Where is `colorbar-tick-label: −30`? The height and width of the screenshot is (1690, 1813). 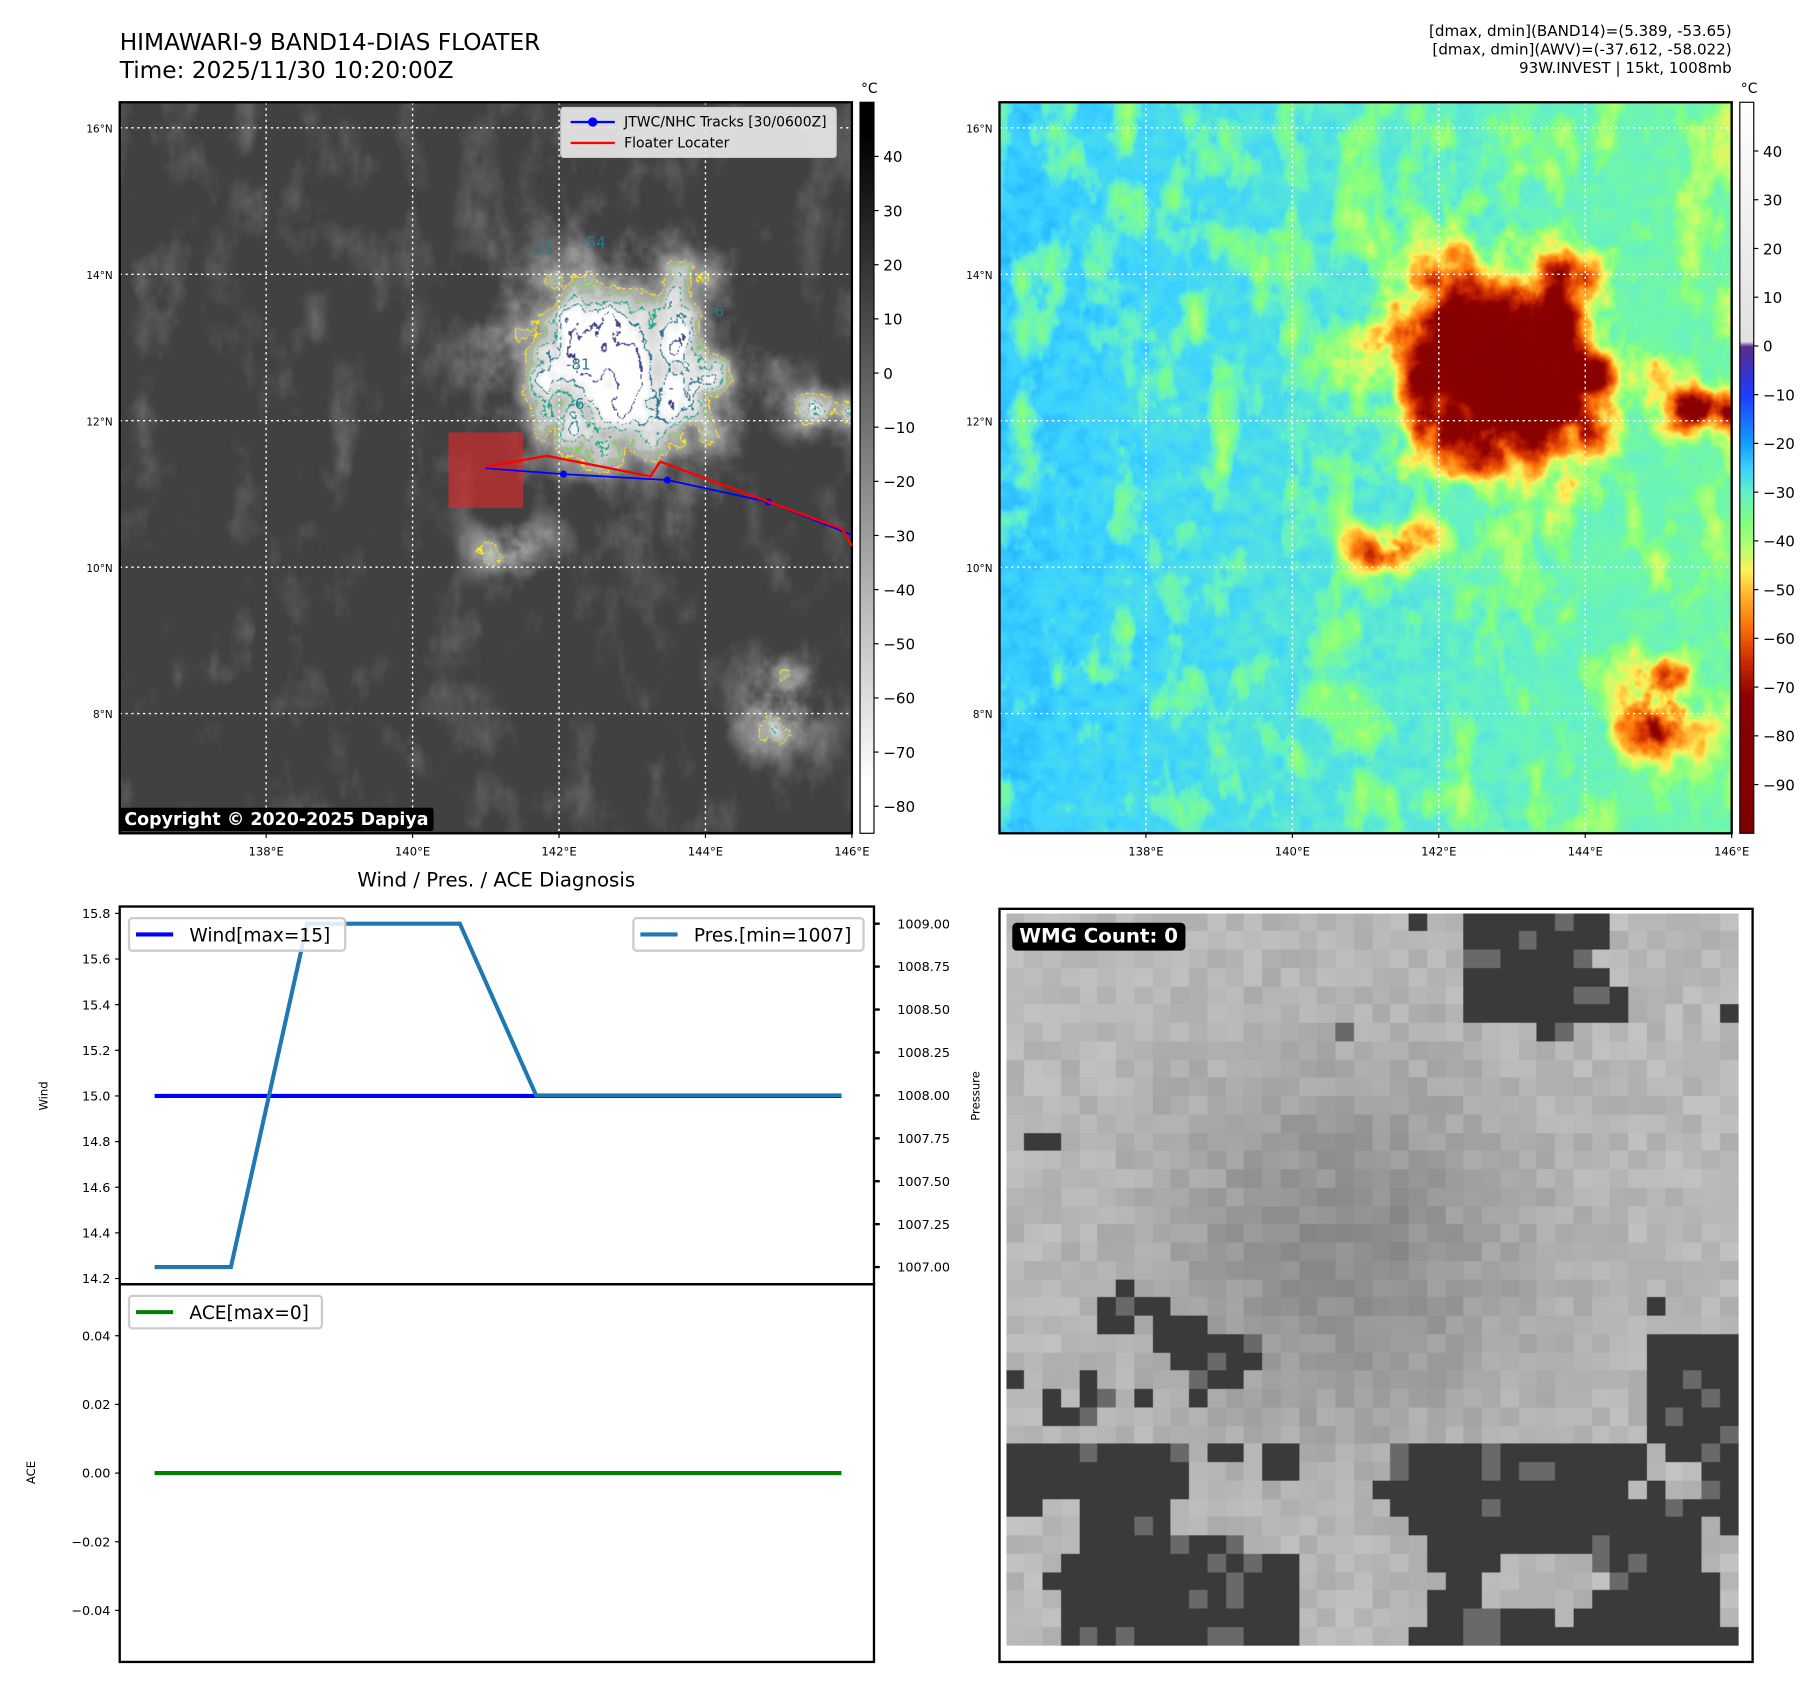 colorbar-tick-label: −30 is located at coordinates (1779, 493).